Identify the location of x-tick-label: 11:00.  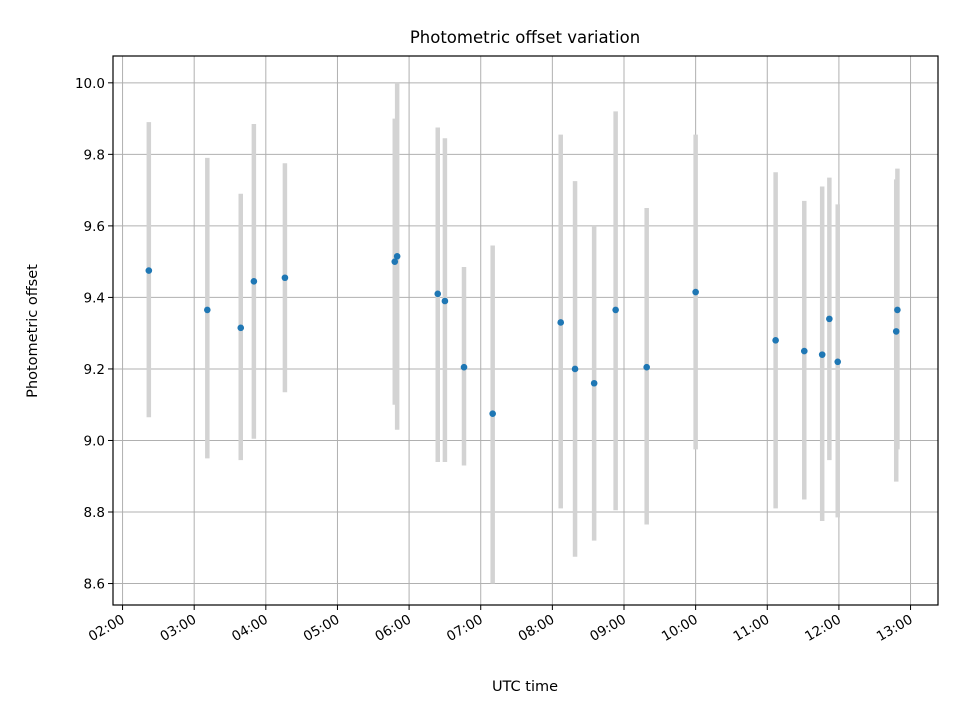
(752, 628).